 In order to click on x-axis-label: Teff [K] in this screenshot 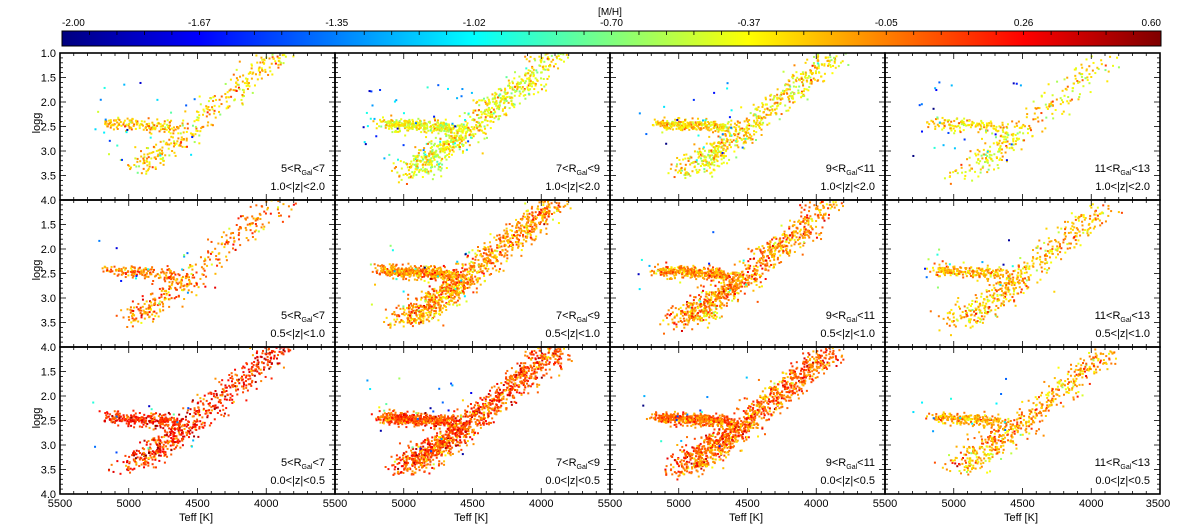, I will do `click(746, 518)`.